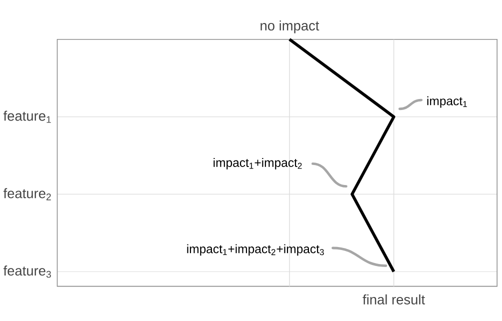  Describe the element at coordinates (447, 102) in the screenshot. I see `text: impact$_{1}$` at that location.